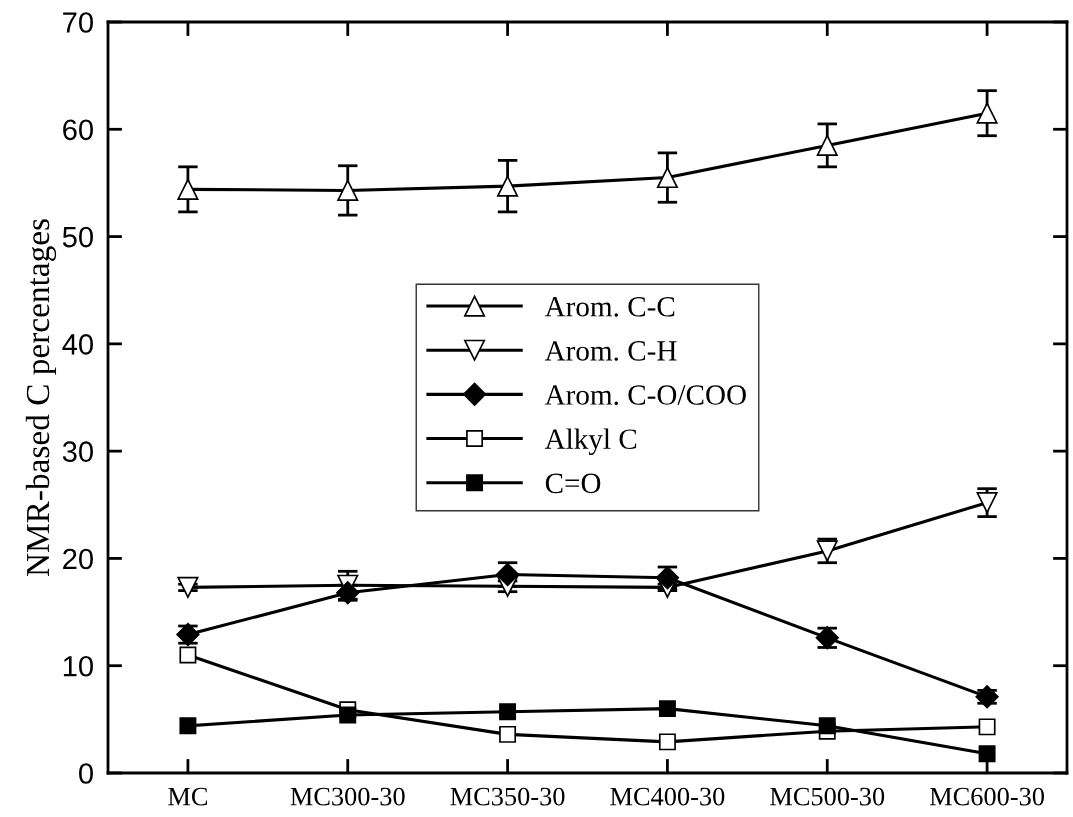 The width and height of the screenshot is (1073, 817). Describe the element at coordinates (78, 559) in the screenshot. I see `y-tick-label: 20` at that location.